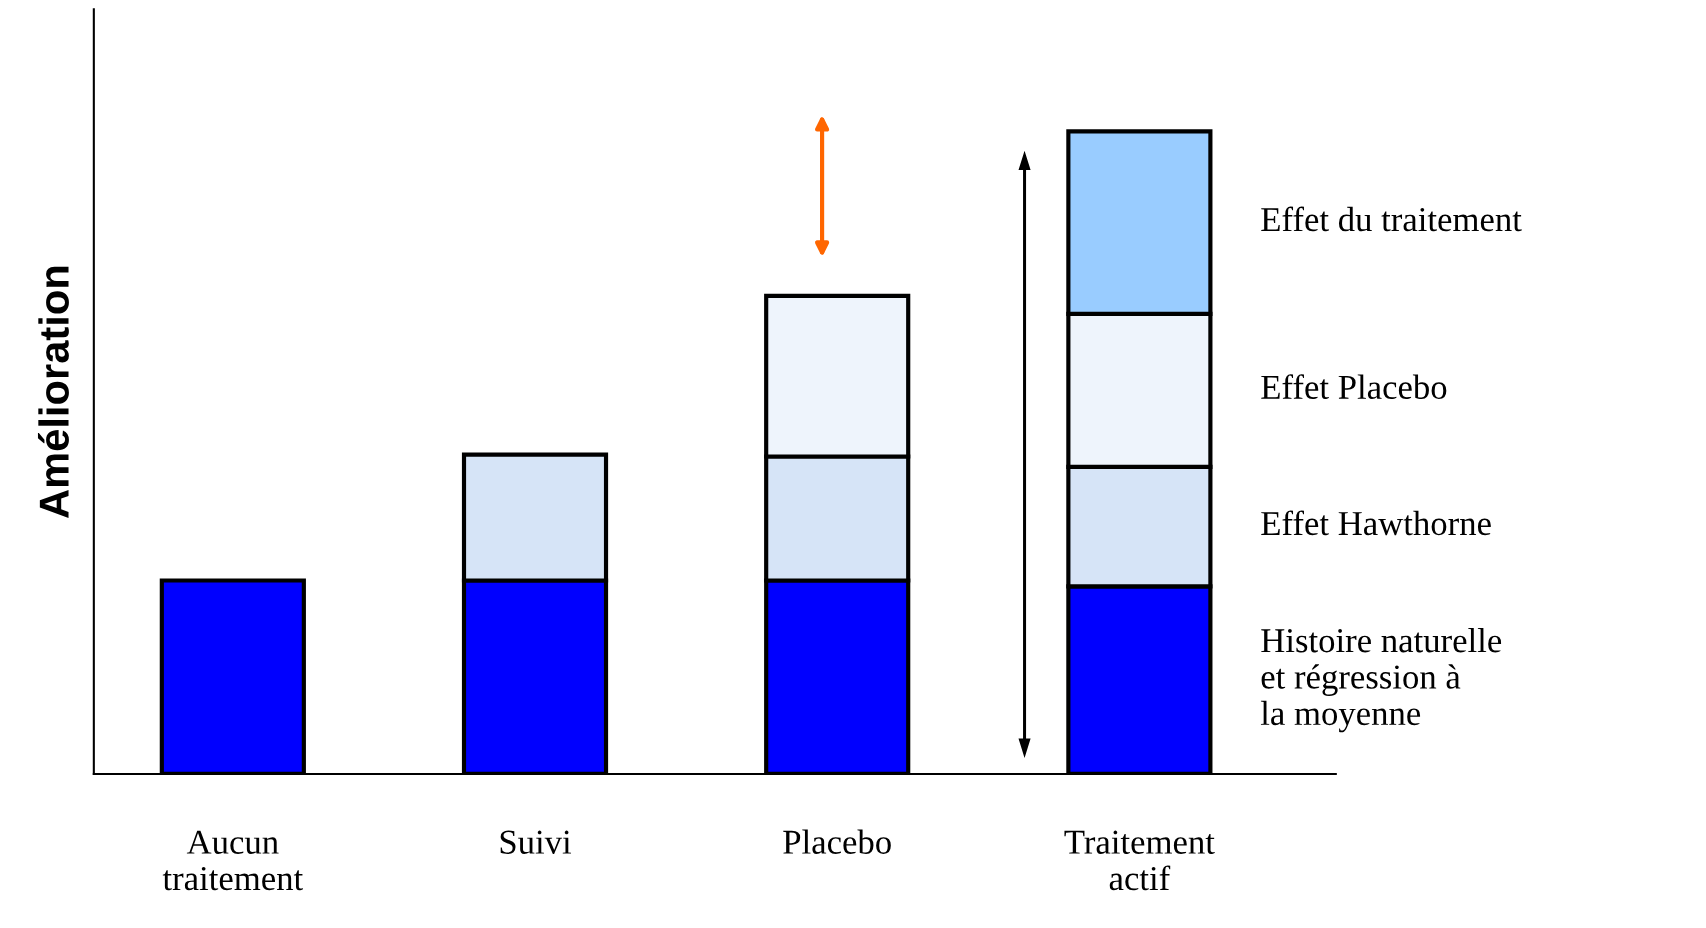 The width and height of the screenshot is (1706, 928). I want to click on x-tick-label: Aucun traitement, so click(233, 860).